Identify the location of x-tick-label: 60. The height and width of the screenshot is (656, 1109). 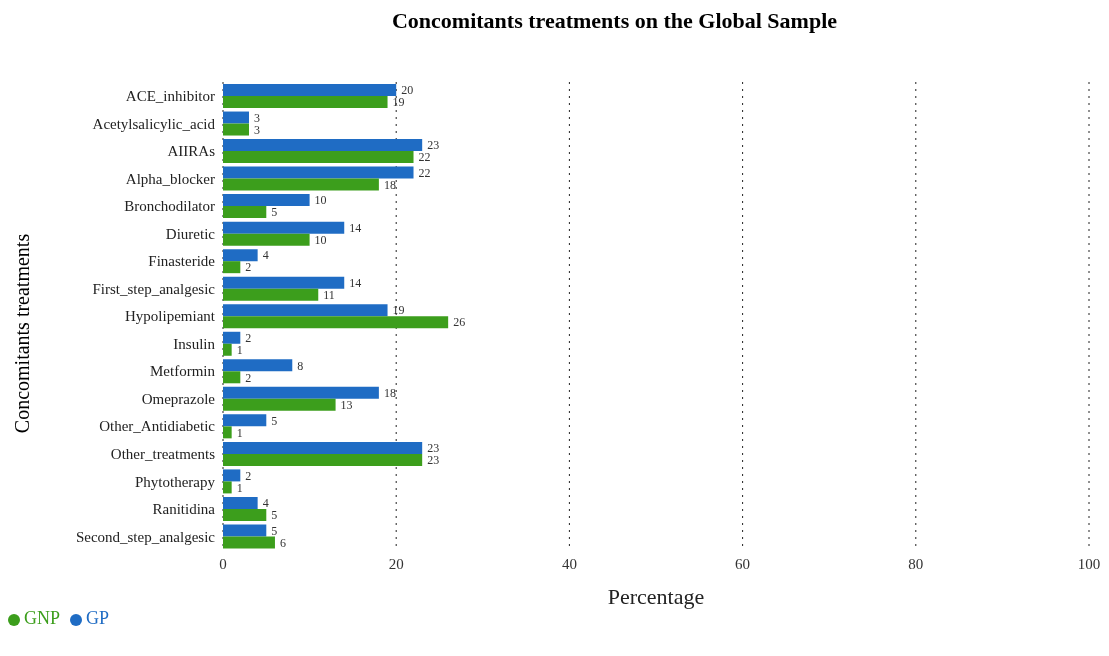
(743, 563).